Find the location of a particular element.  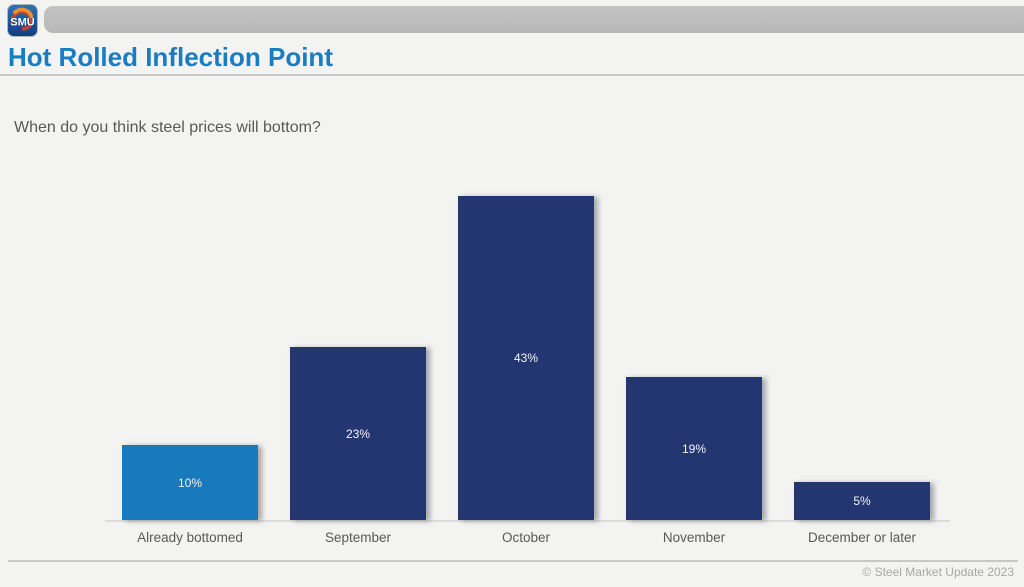

bar-value-label: 19% is located at coordinates (694, 448).